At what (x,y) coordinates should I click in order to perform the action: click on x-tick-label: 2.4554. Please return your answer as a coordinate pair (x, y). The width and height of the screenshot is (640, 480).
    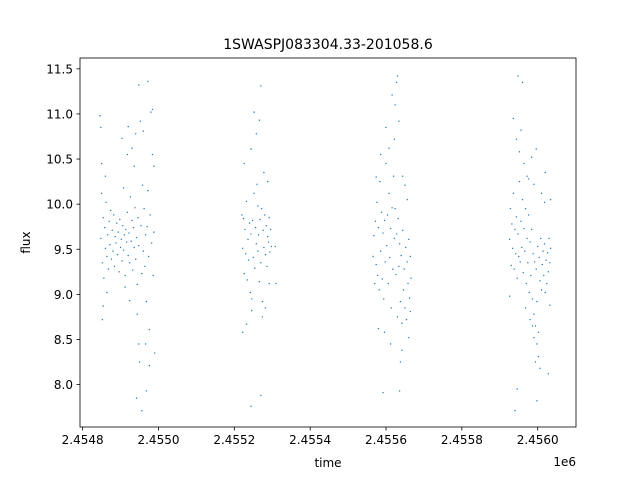
    Looking at the image, I should click on (310, 440).